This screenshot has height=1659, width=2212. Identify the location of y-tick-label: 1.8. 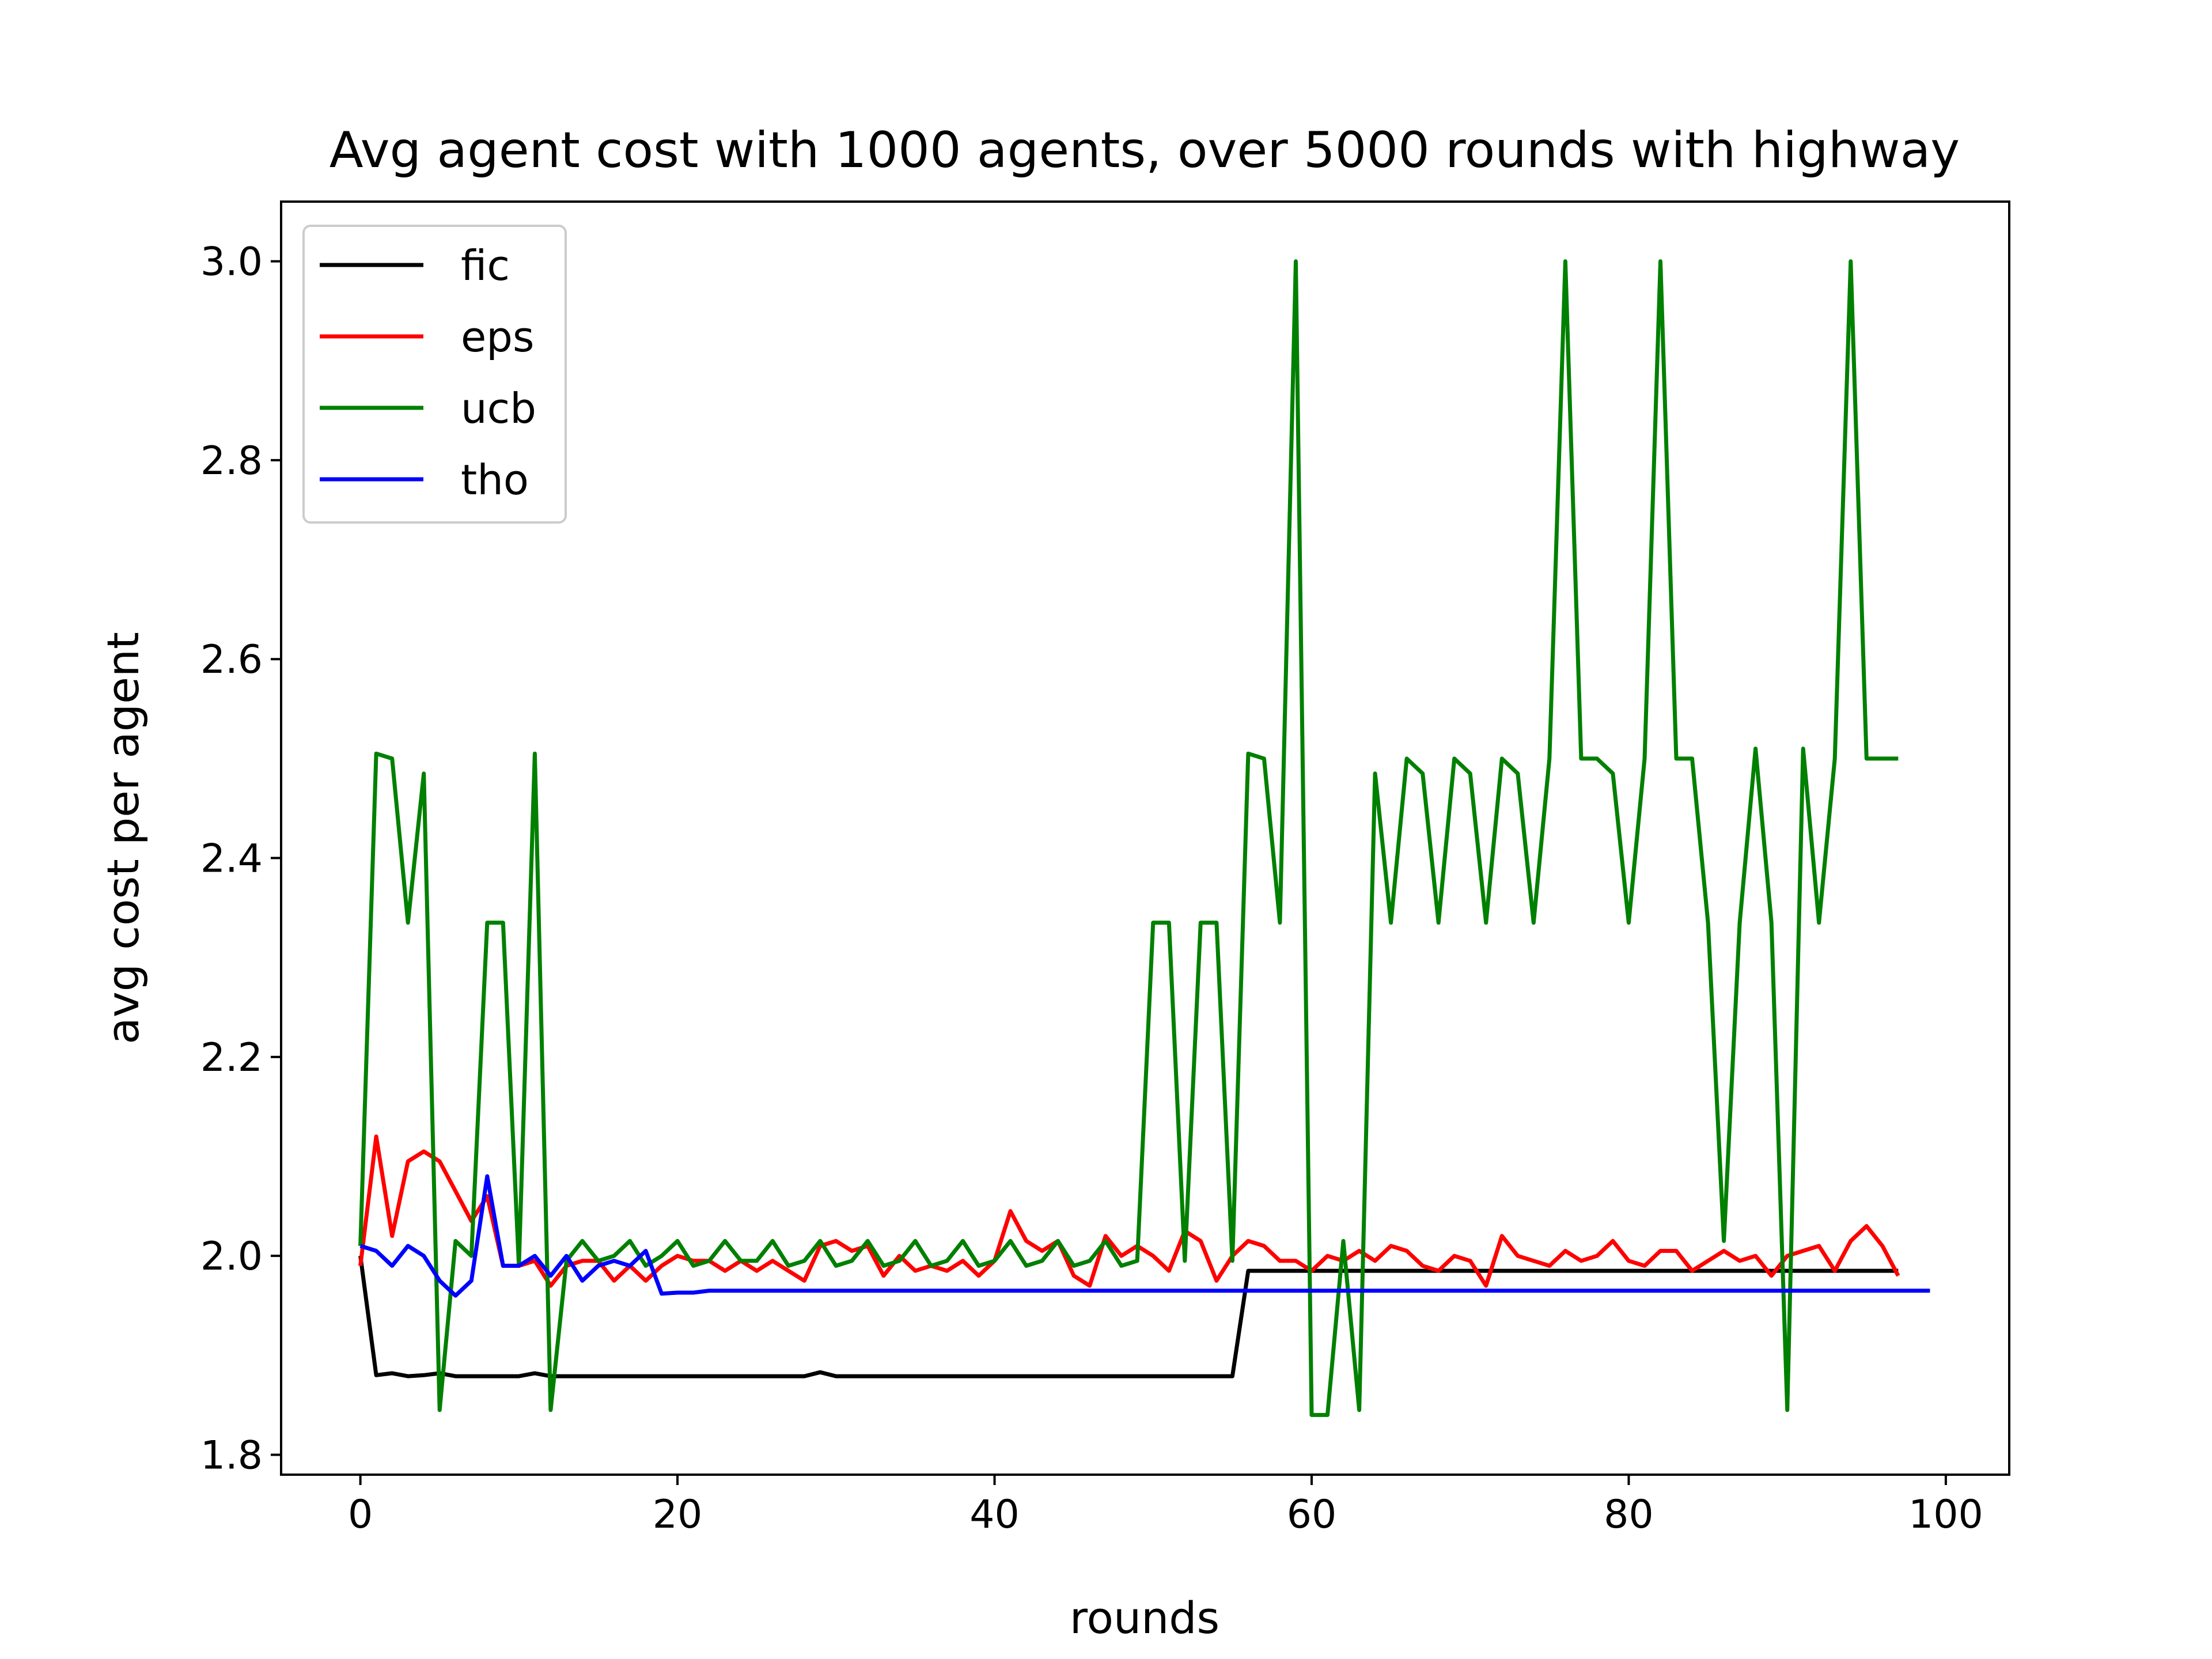
(231, 1455).